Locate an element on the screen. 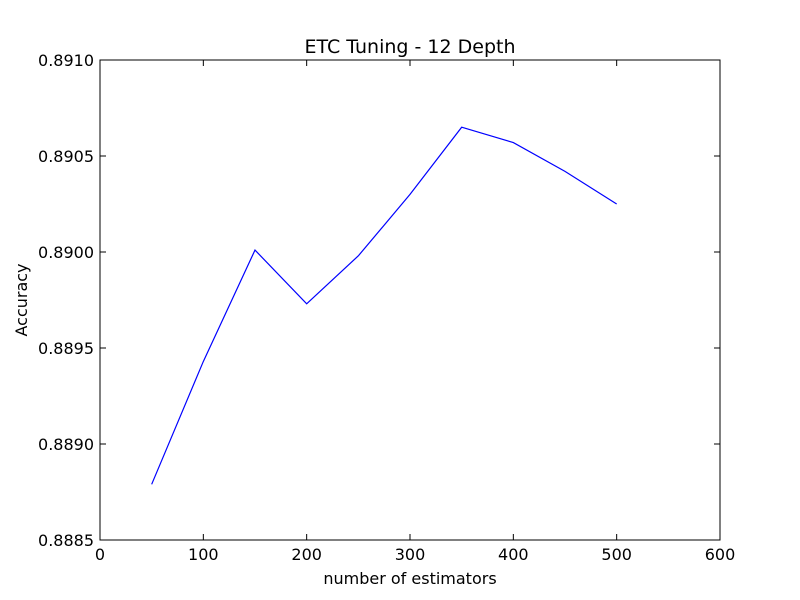  y-axis-title: Accuracy is located at coordinates (21, 299).